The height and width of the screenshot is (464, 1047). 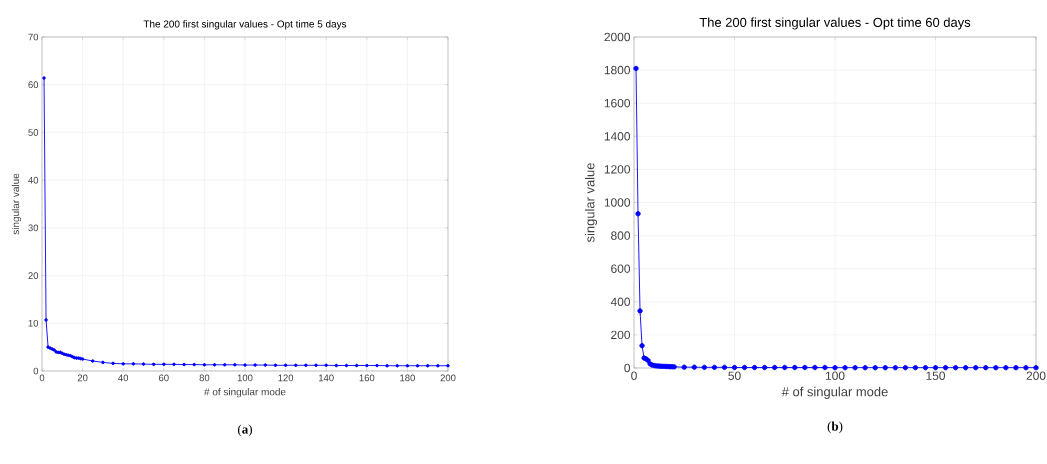 I want to click on x-tick-label: 140, so click(x=326, y=378).